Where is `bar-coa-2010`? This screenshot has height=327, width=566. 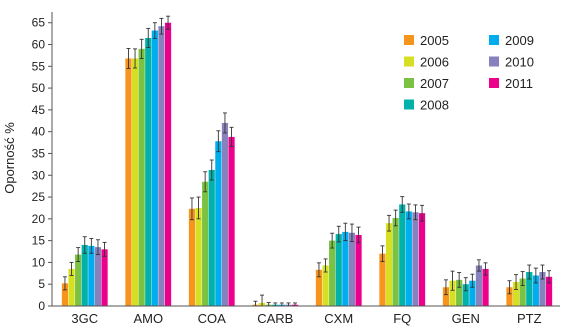 bar-coa-2010 is located at coordinates (225, 214).